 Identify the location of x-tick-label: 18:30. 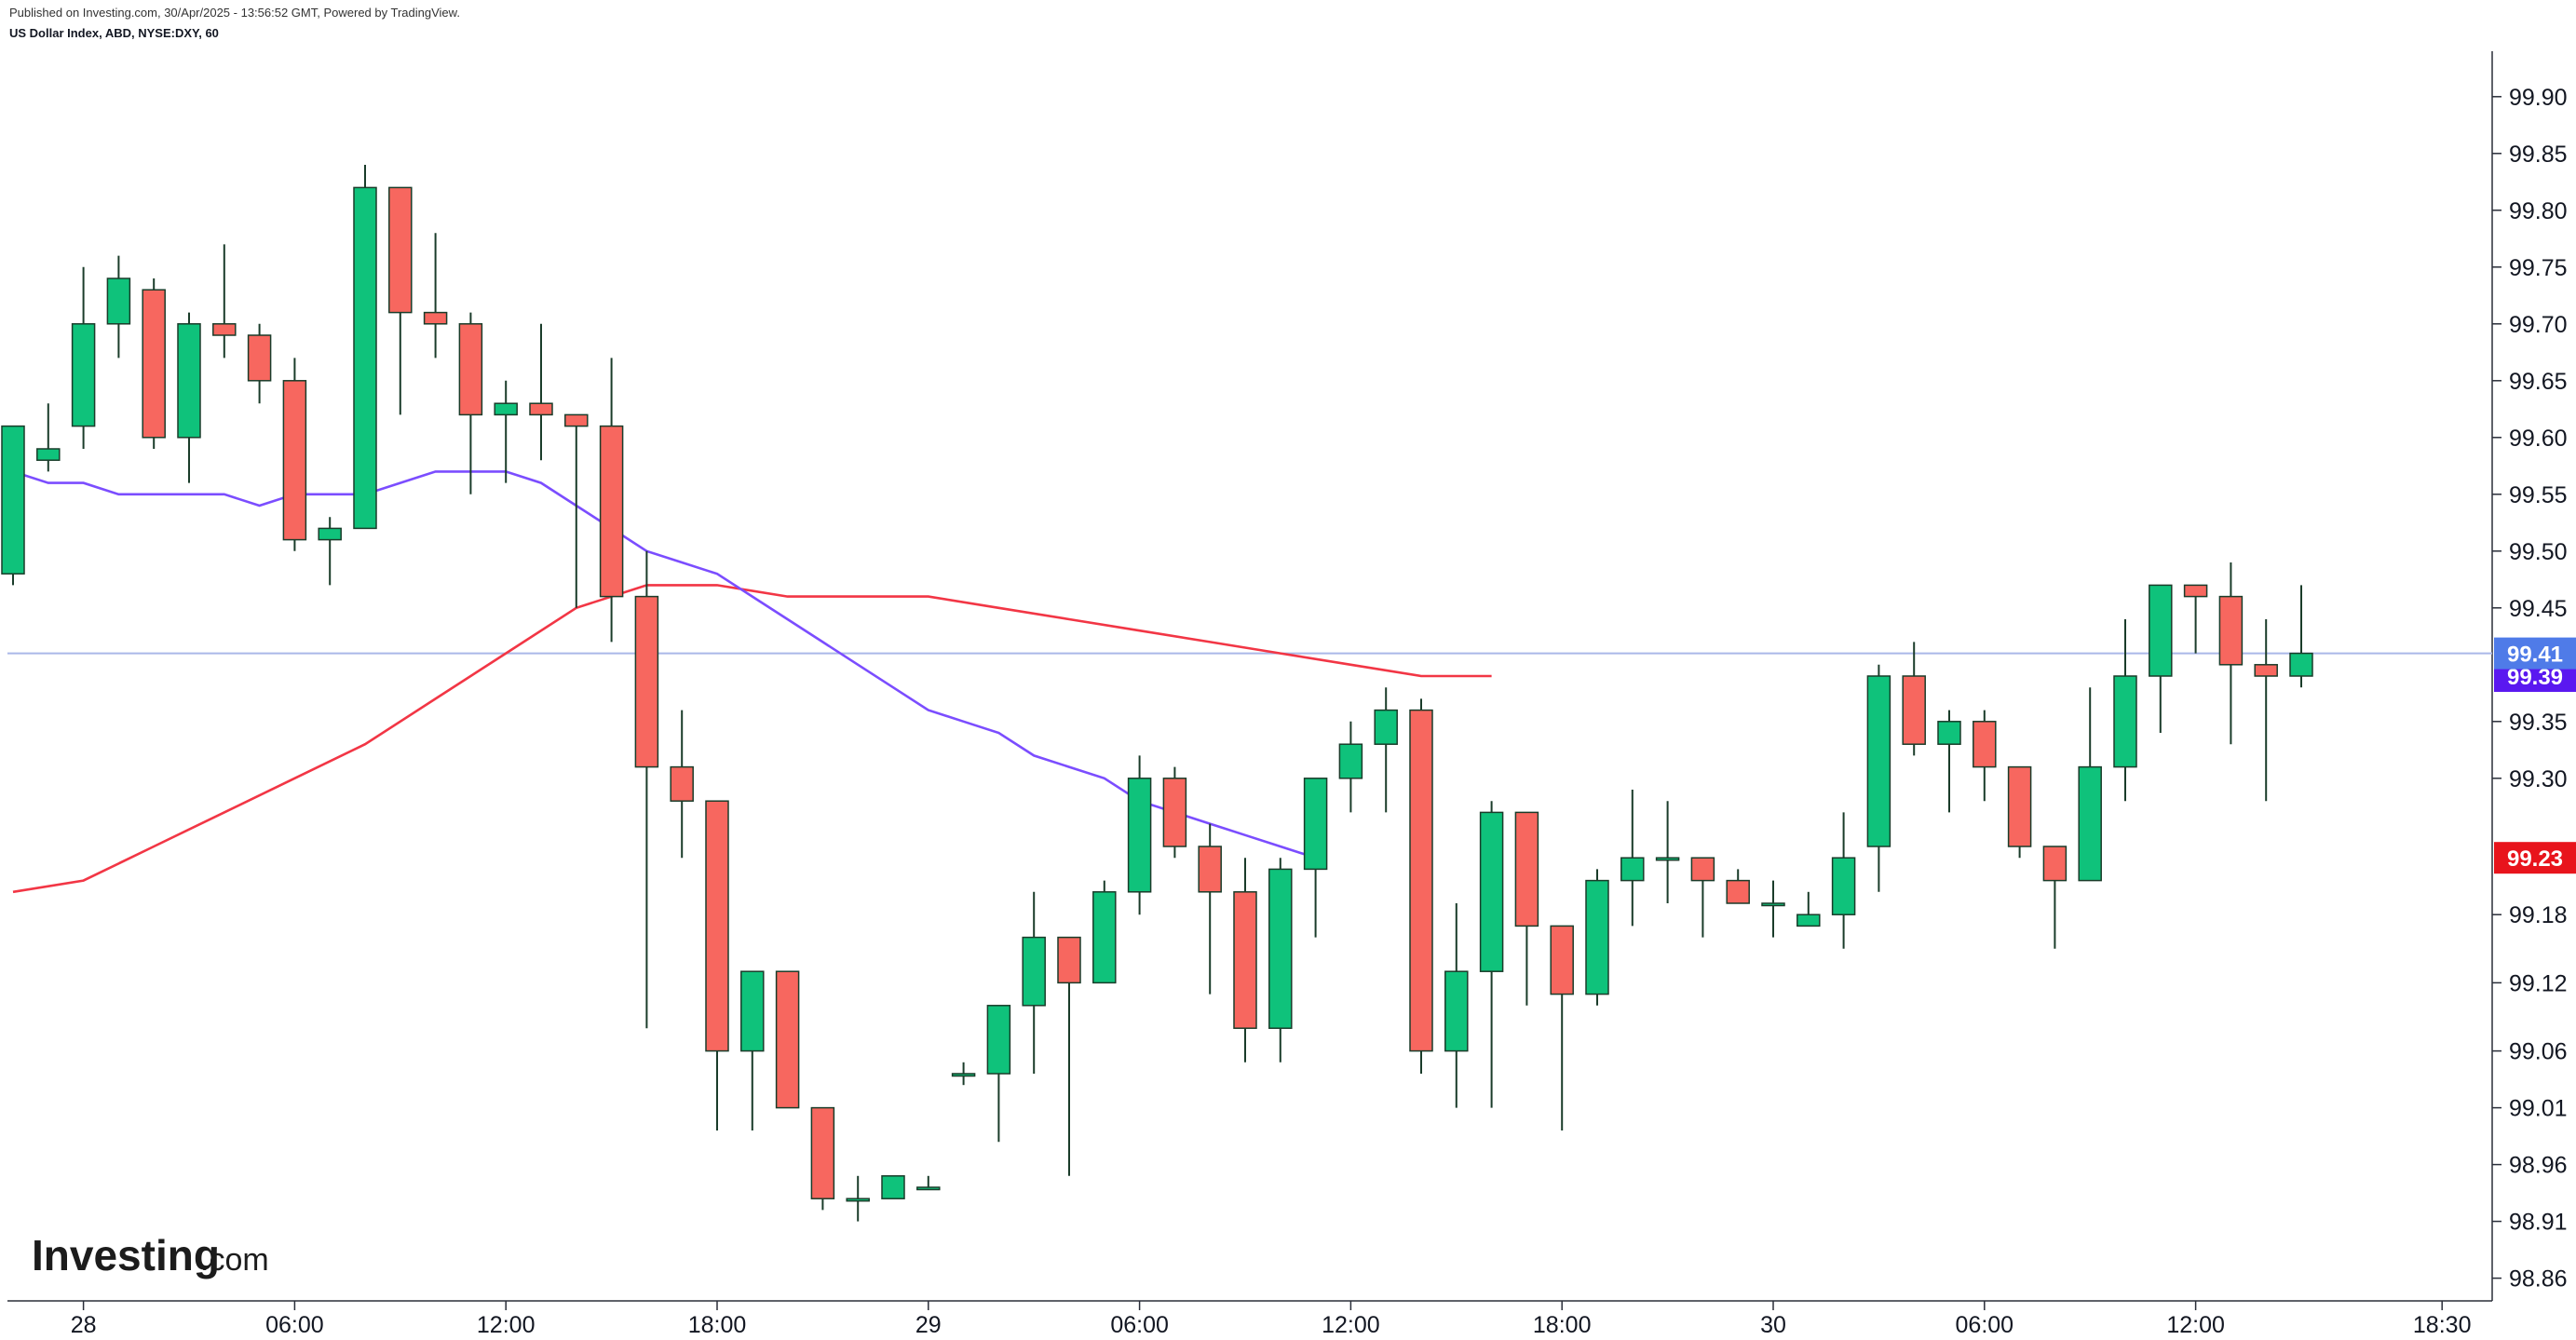
(2442, 1323).